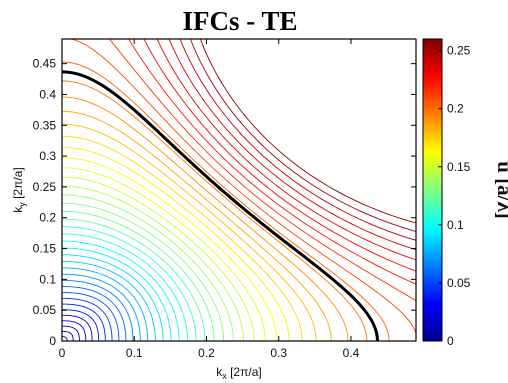 The height and width of the screenshot is (383, 508). What do you see at coordinates (52, 341) in the screenshot?
I see `y-tick-label: 0` at bounding box center [52, 341].